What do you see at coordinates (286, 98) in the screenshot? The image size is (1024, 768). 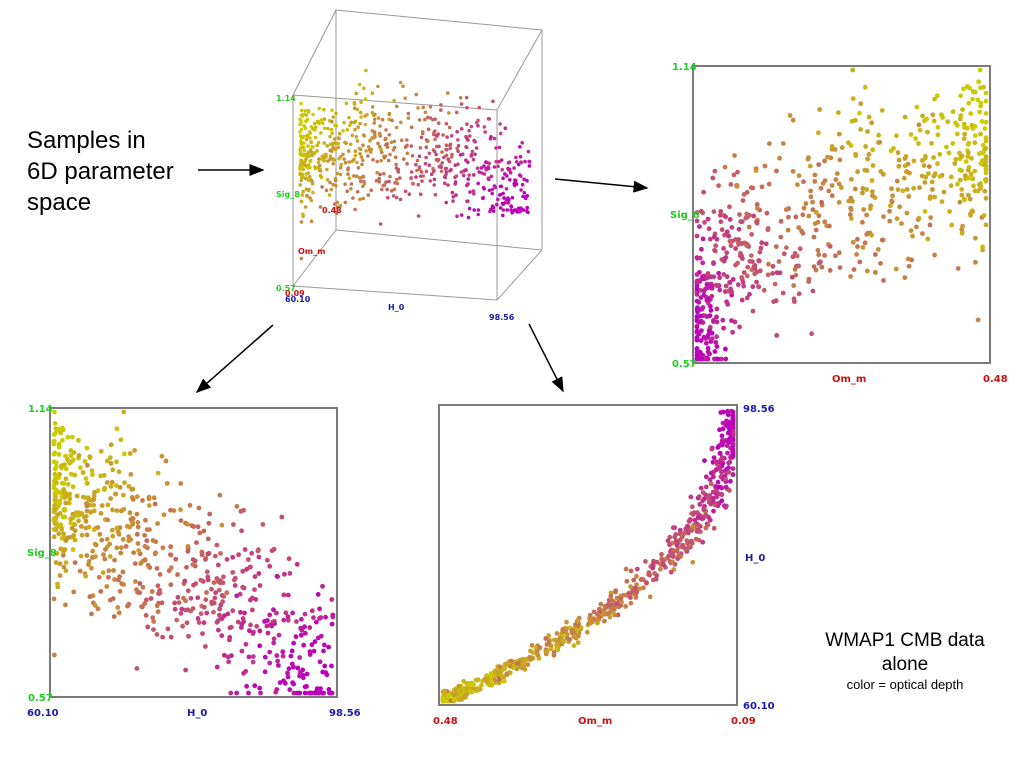 I see `cube-sig-max-tick: 1.14` at bounding box center [286, 98].